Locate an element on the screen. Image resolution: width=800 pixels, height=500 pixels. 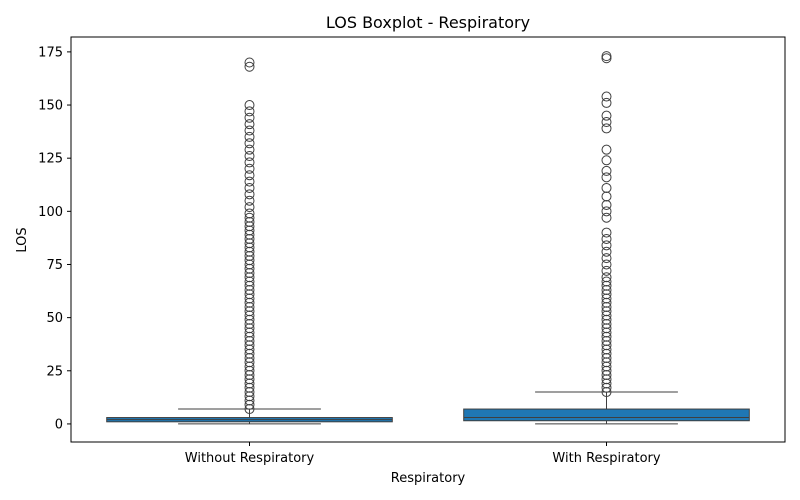
chart-title: LOS Boxplot - Respiratory is located at coordinates (428, 22).